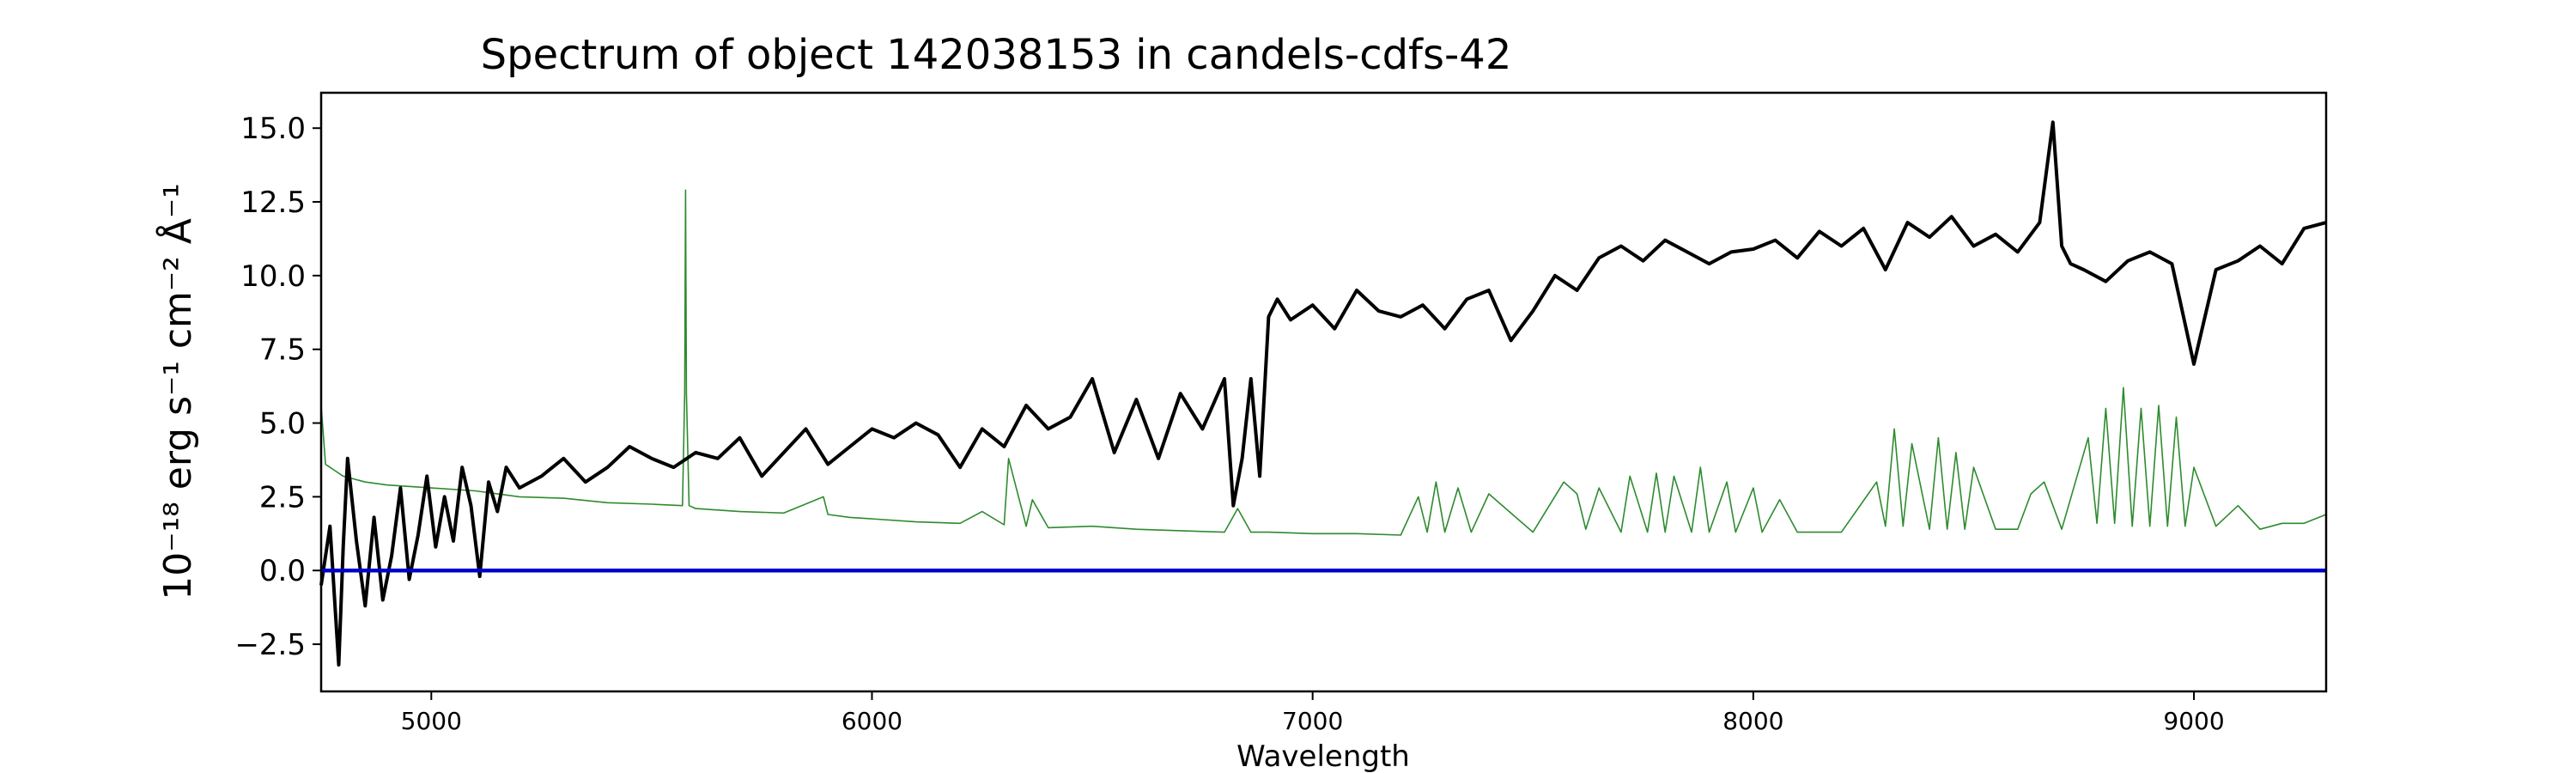 The height and width of the screenshot is (773, 2576). What do you see at coordinates (177, 391) in the screenshot?
I see `y-axis-label: 10⁻¹⁸ erg s⁻¹ cm⁻² Å⁻¹` at bounding box center [177, 391].